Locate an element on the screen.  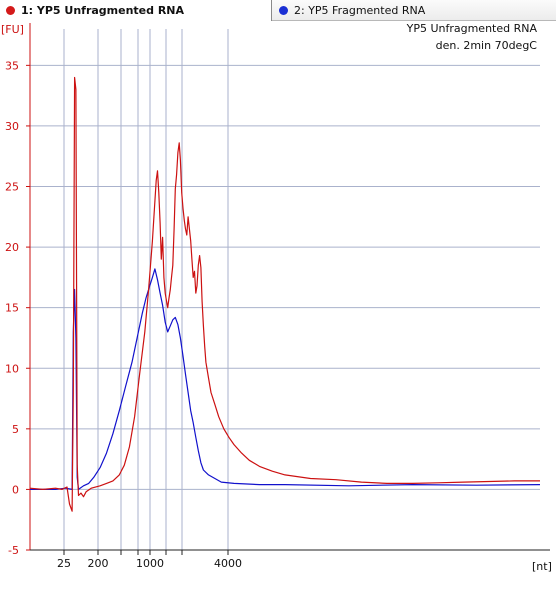
chart-subtitle: den. 2min 70degC is located at coordinates (487, 45).